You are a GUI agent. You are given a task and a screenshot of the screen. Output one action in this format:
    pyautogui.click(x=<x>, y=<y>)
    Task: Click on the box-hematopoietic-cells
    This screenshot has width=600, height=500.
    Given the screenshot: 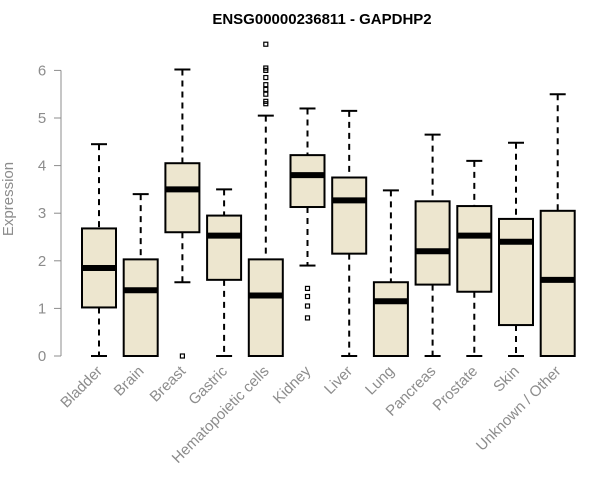 What is the action you would take?
    pyautogui.click(x=265, y=199)
    